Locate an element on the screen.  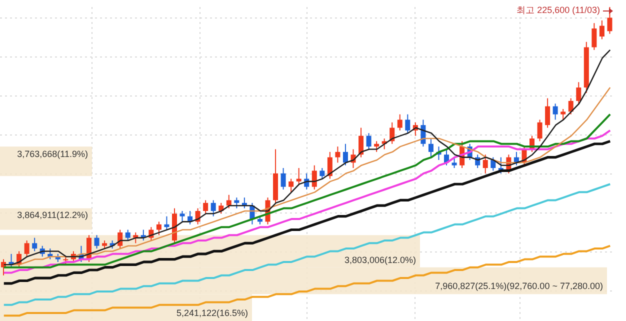
band-label: 5,241,122(16.5%) is located at coordinates (211, 313).